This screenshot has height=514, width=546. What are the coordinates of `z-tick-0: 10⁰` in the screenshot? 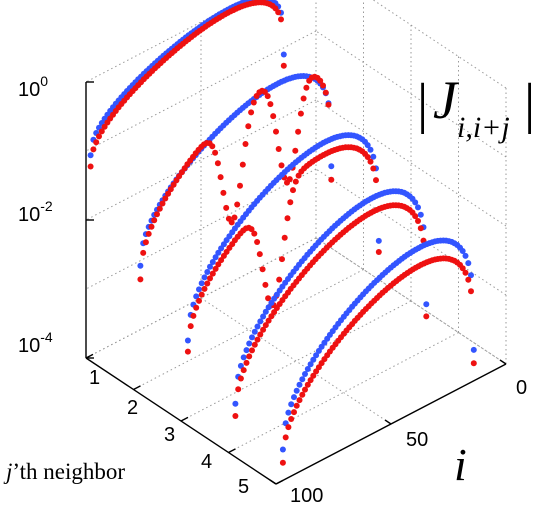 It's located at (33, 87).